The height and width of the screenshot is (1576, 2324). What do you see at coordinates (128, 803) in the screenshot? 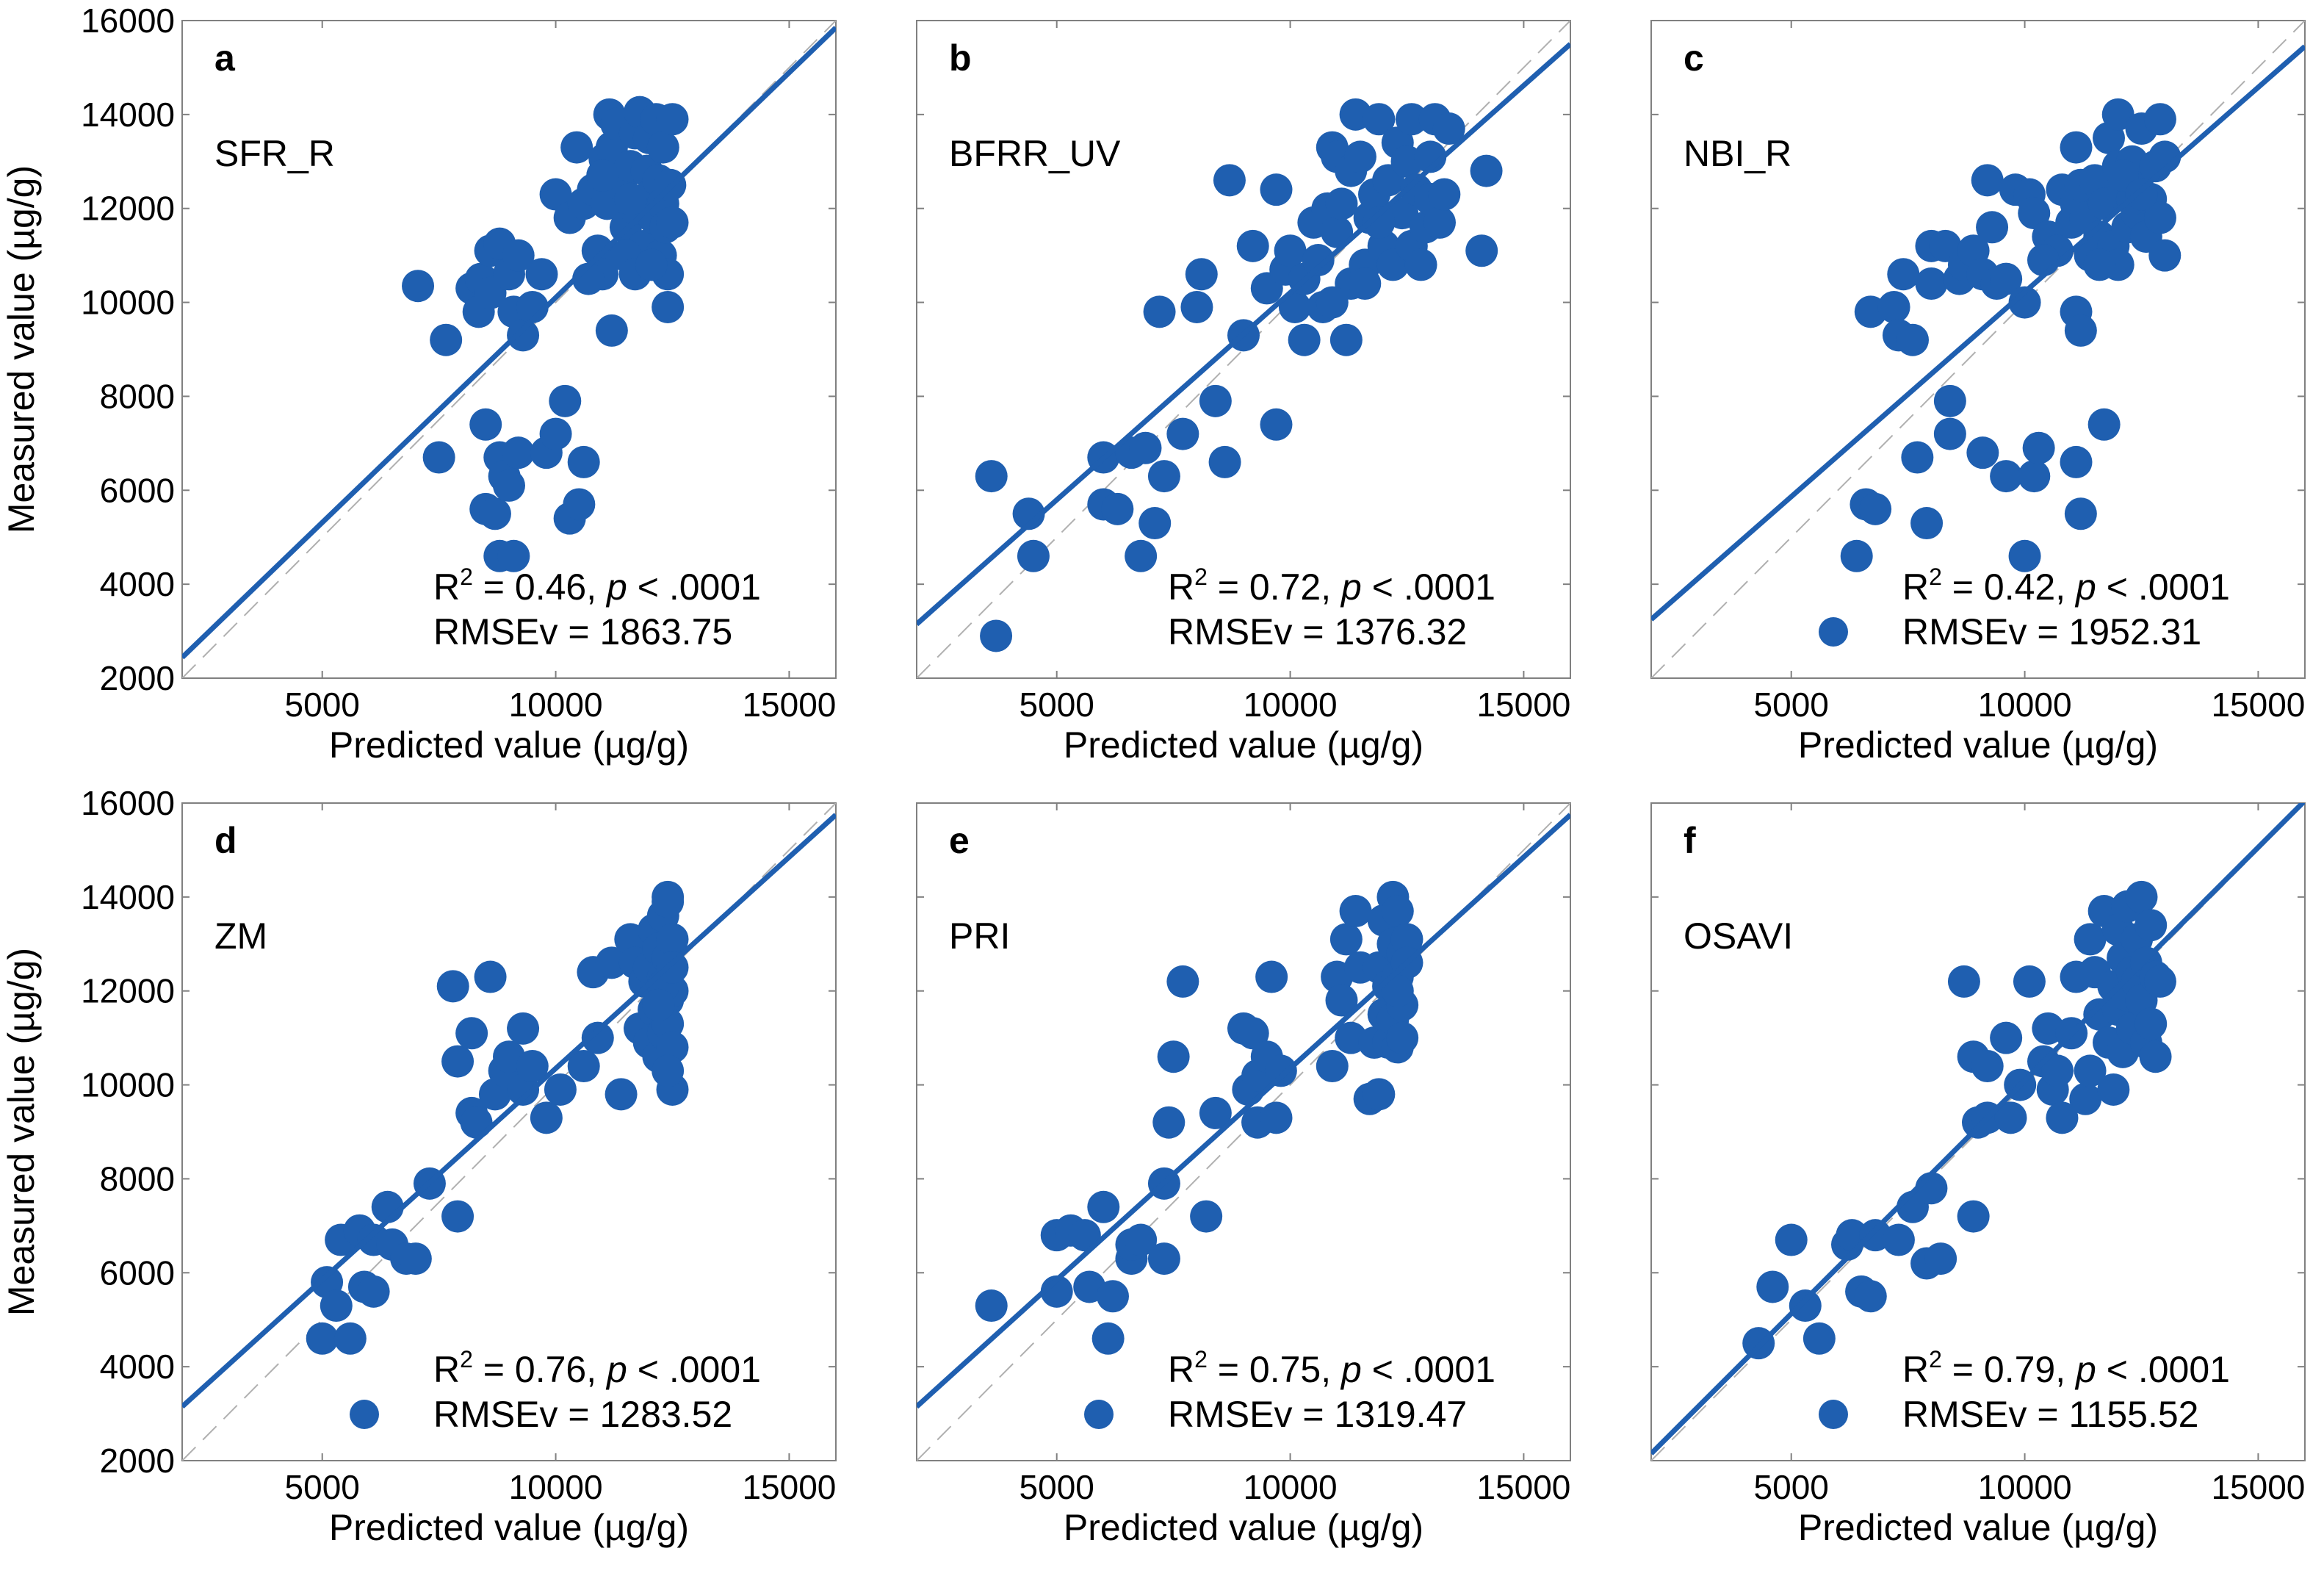
I see `y-tick-label: 16000` at bounding box center [128, 803].